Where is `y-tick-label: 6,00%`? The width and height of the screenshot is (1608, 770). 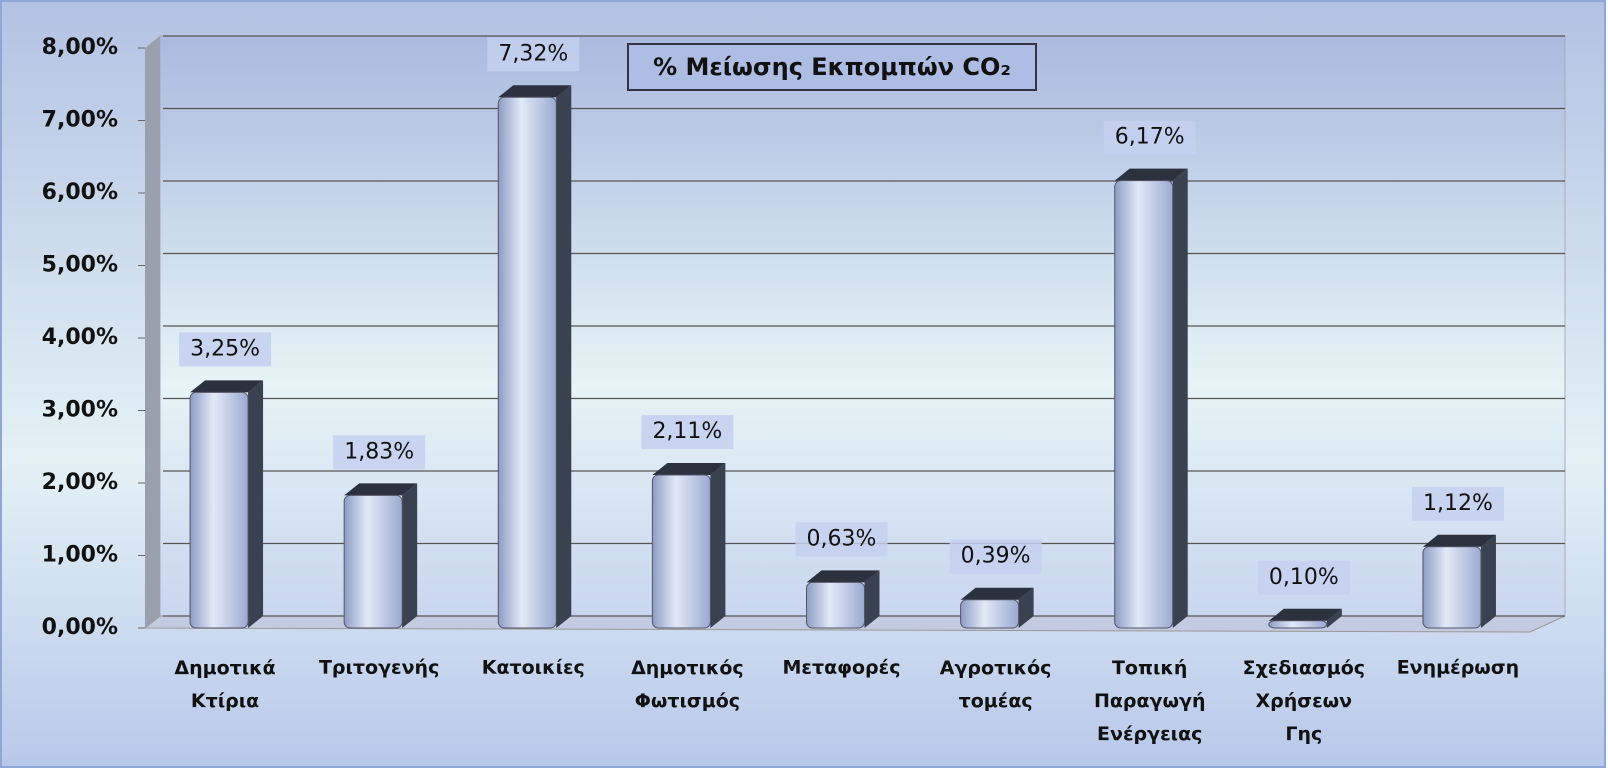
y-tick-label: 6,00% is located at coordinates (80, 192).